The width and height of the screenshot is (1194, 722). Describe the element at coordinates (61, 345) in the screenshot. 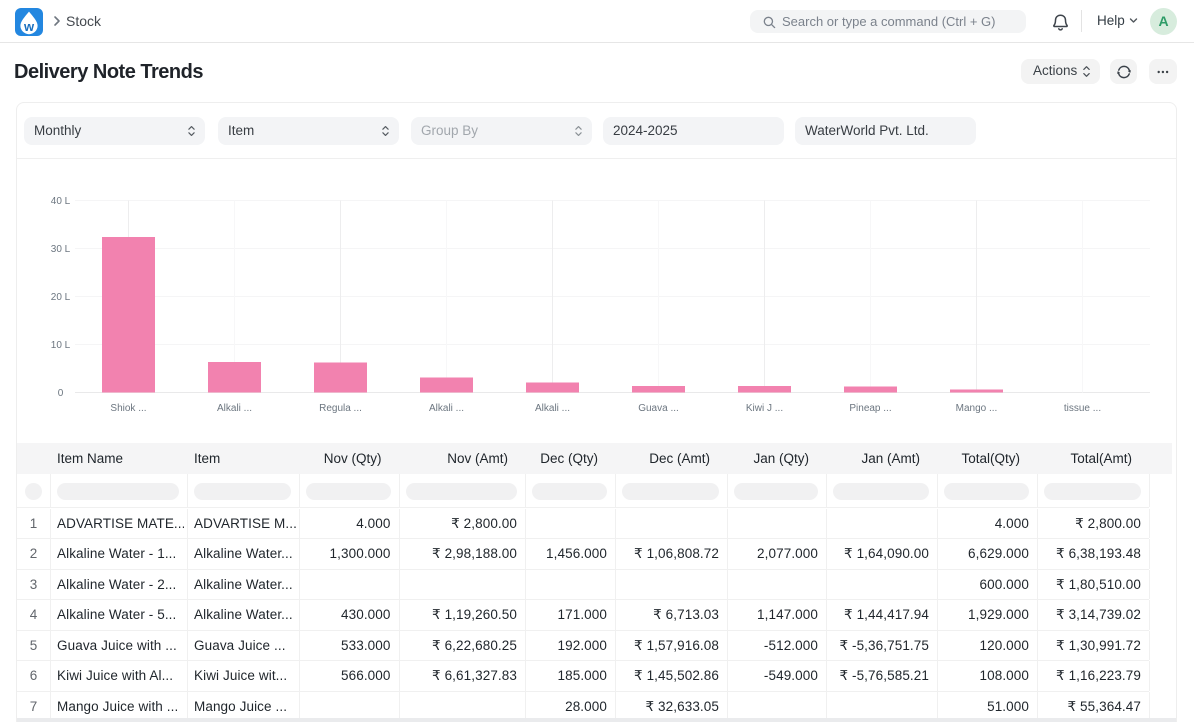

I see `svg-text: 10 L` at that location.